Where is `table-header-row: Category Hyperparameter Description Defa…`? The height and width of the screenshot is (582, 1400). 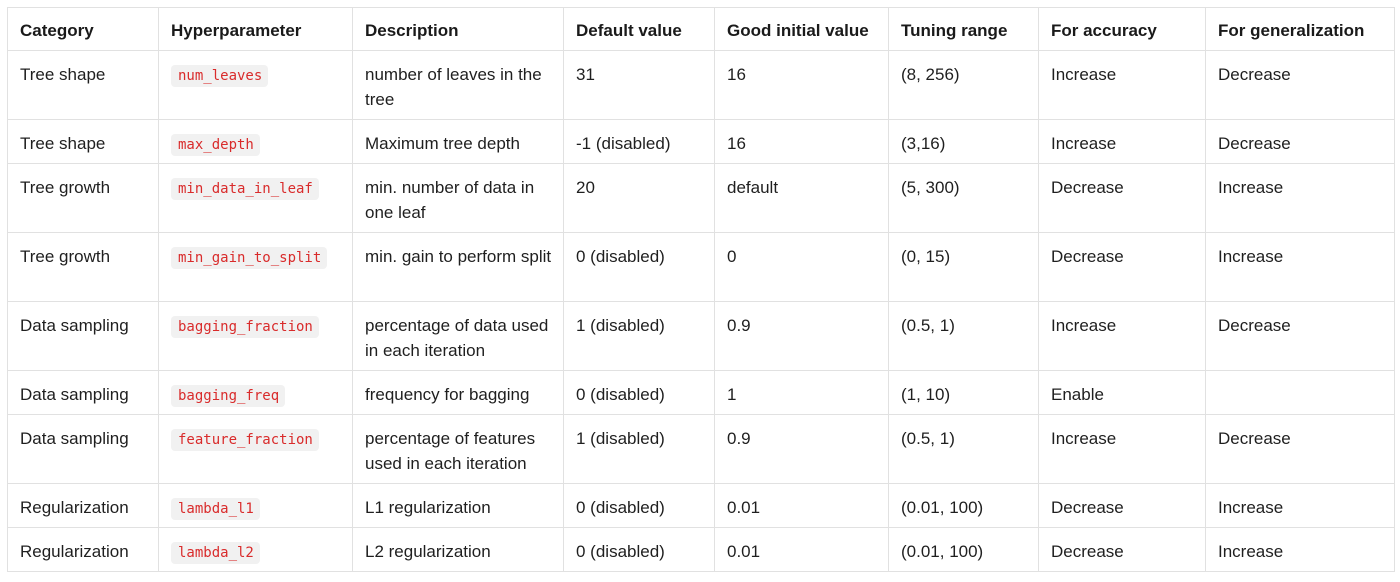
table-header-row: Category Hyperparameter Description Defa… is located at coordinates (701, 29).